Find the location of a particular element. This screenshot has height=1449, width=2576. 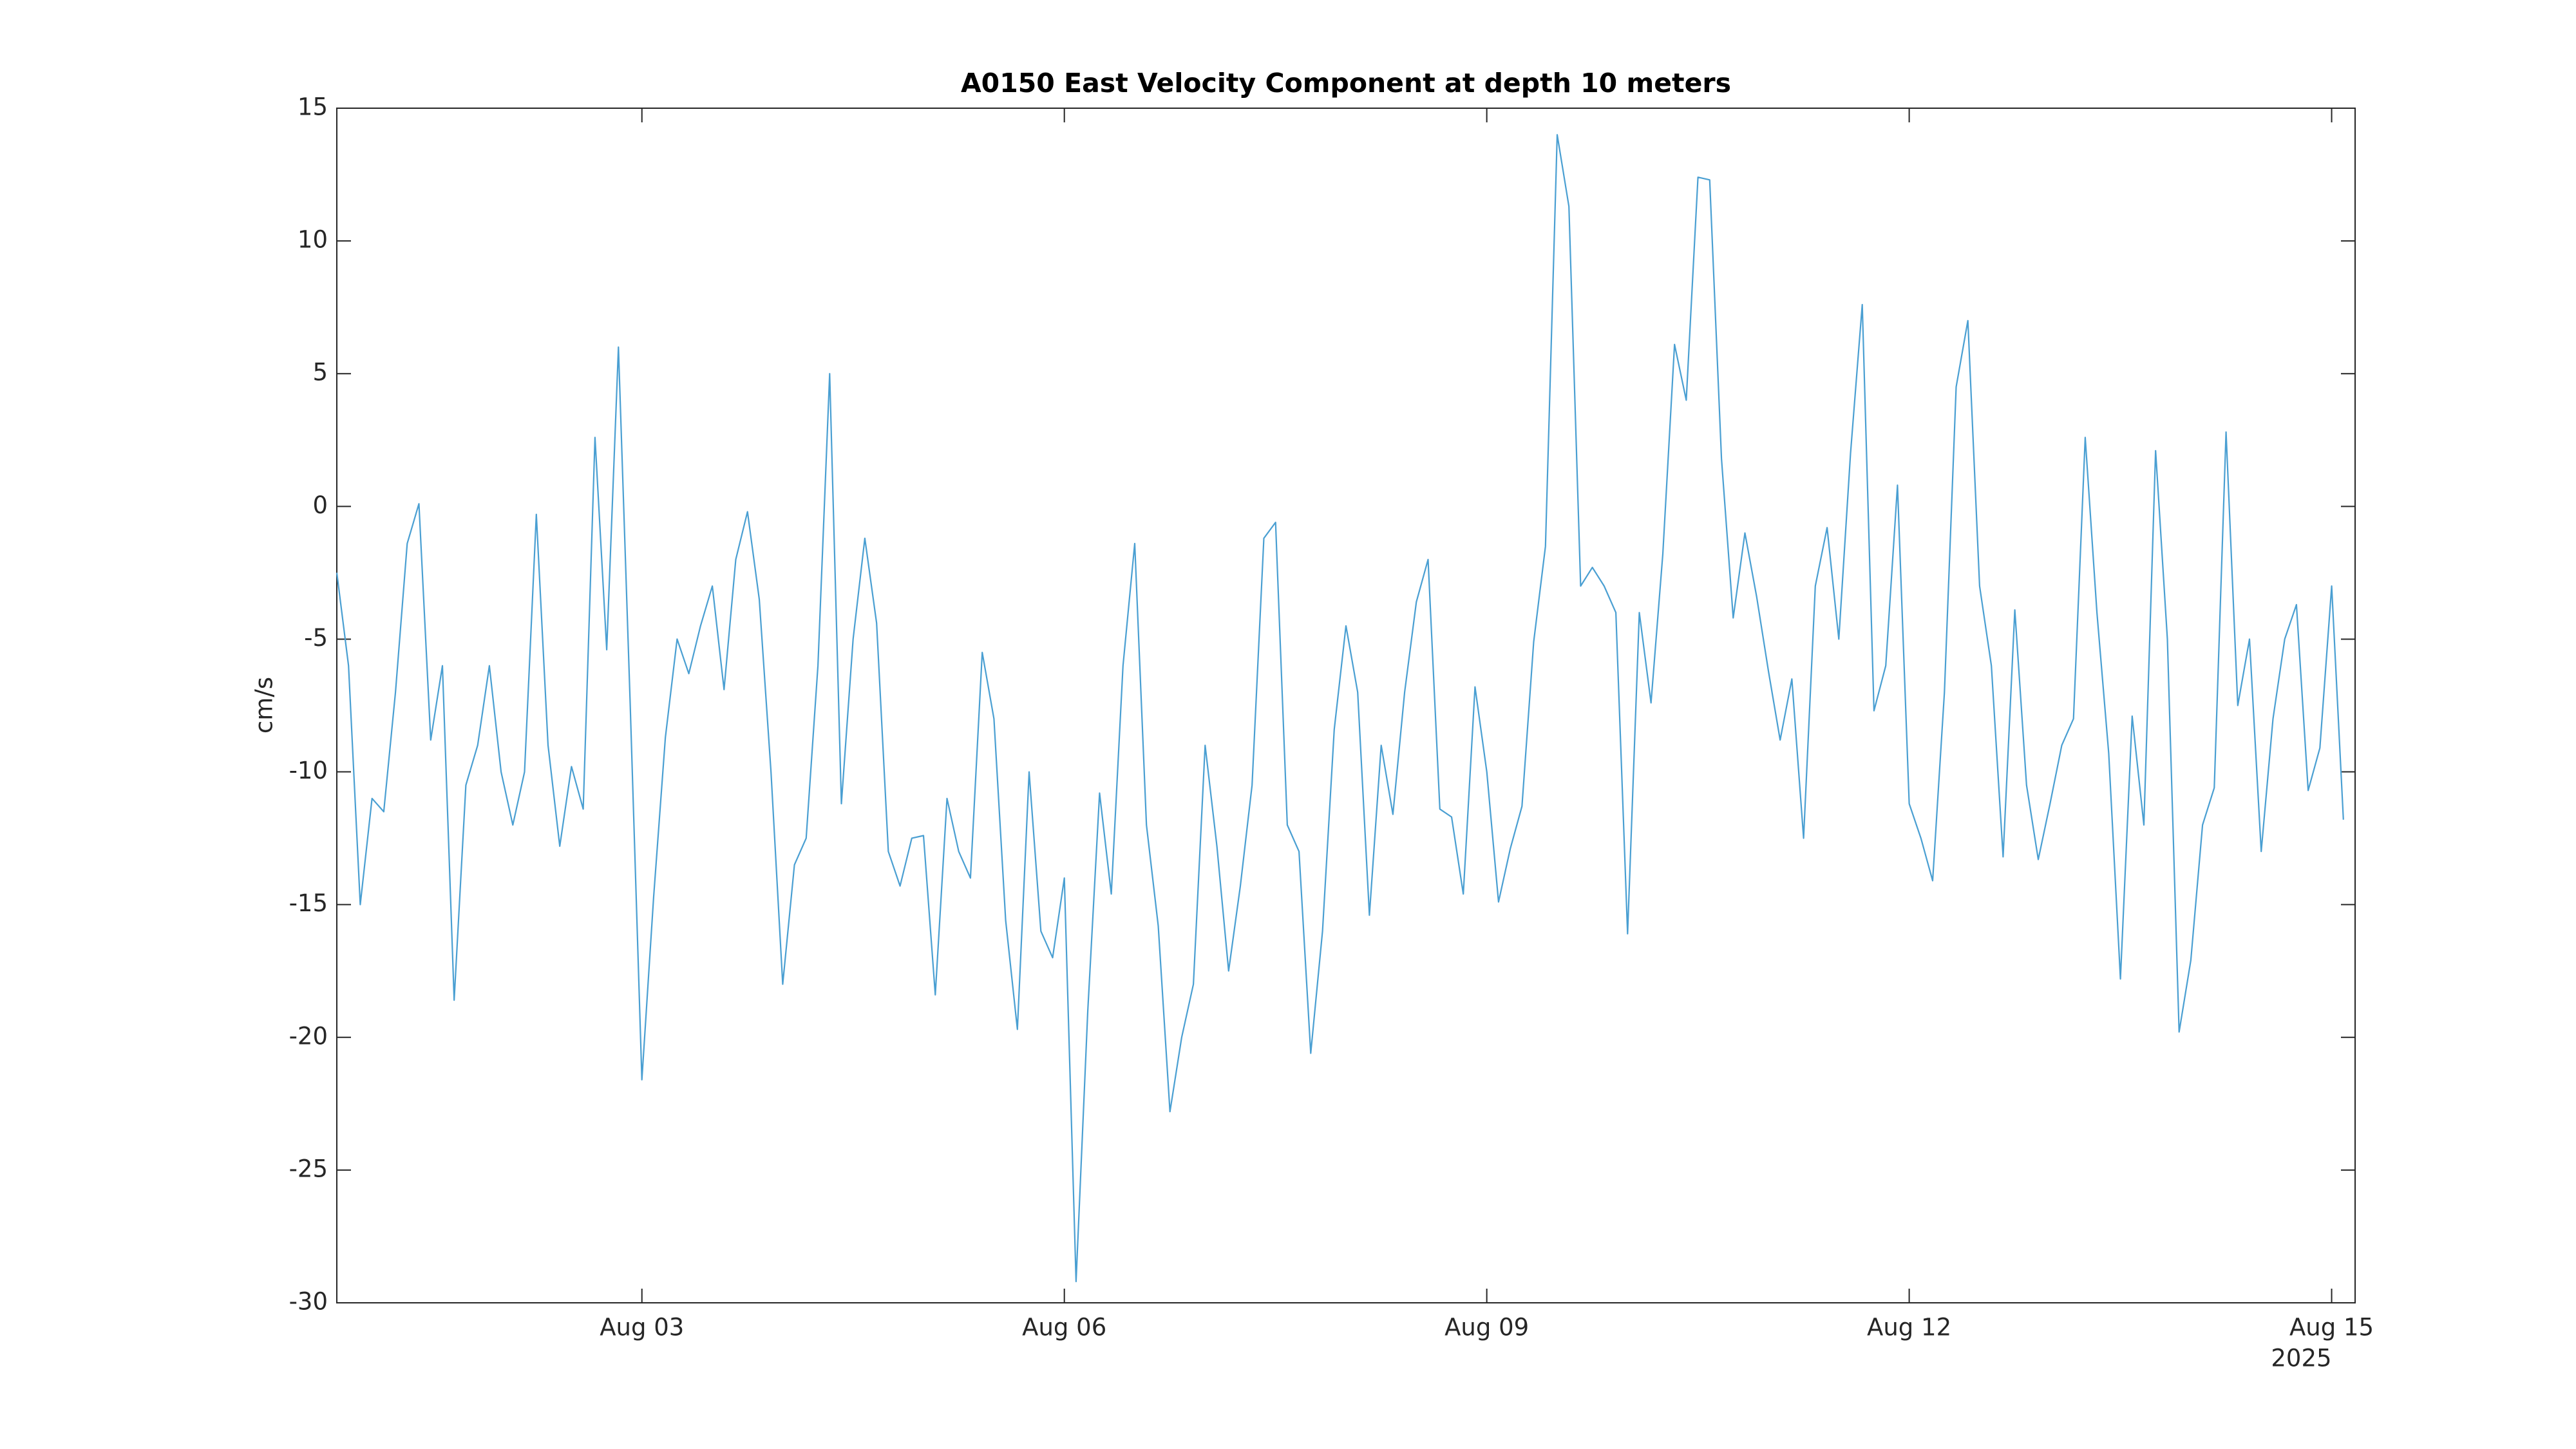

x-tick-label: Aug 12 is located at coordinates (1909, 1327).